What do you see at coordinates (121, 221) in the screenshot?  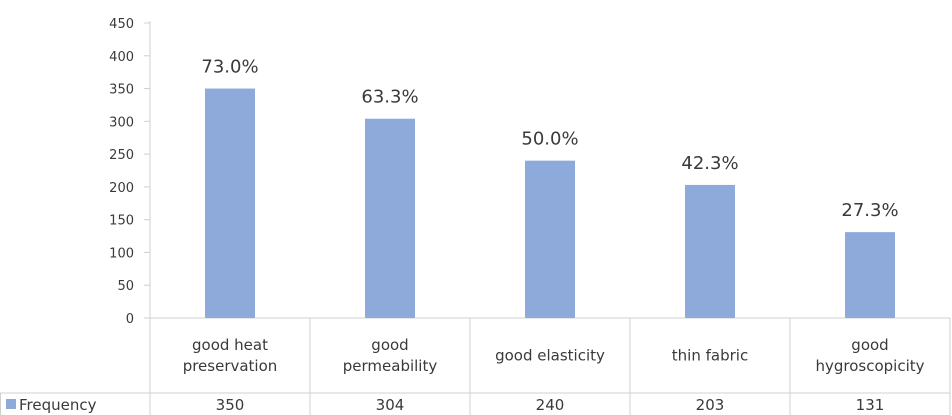 I see `y-tick-label: 150` at bounding box center [121, 221].